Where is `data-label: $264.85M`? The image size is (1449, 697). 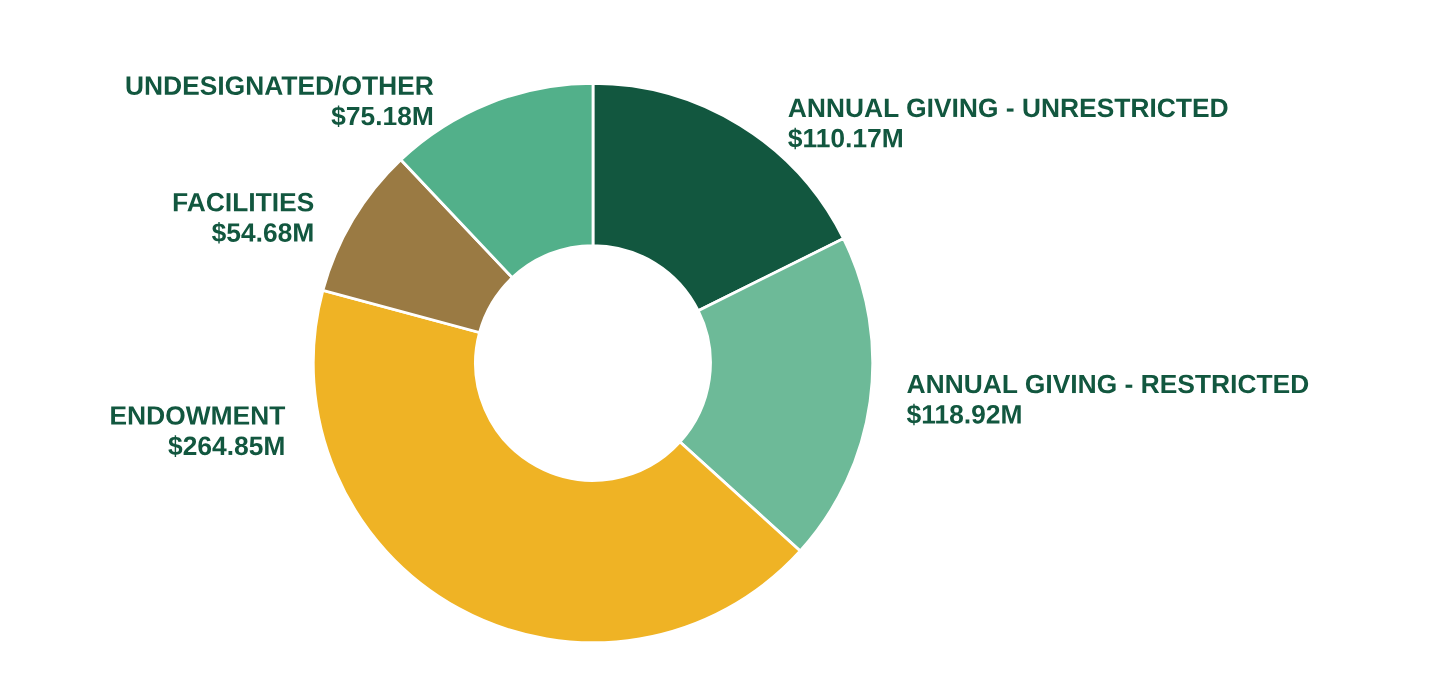 data-label: $264.85M is located at coordinates (226, 446).